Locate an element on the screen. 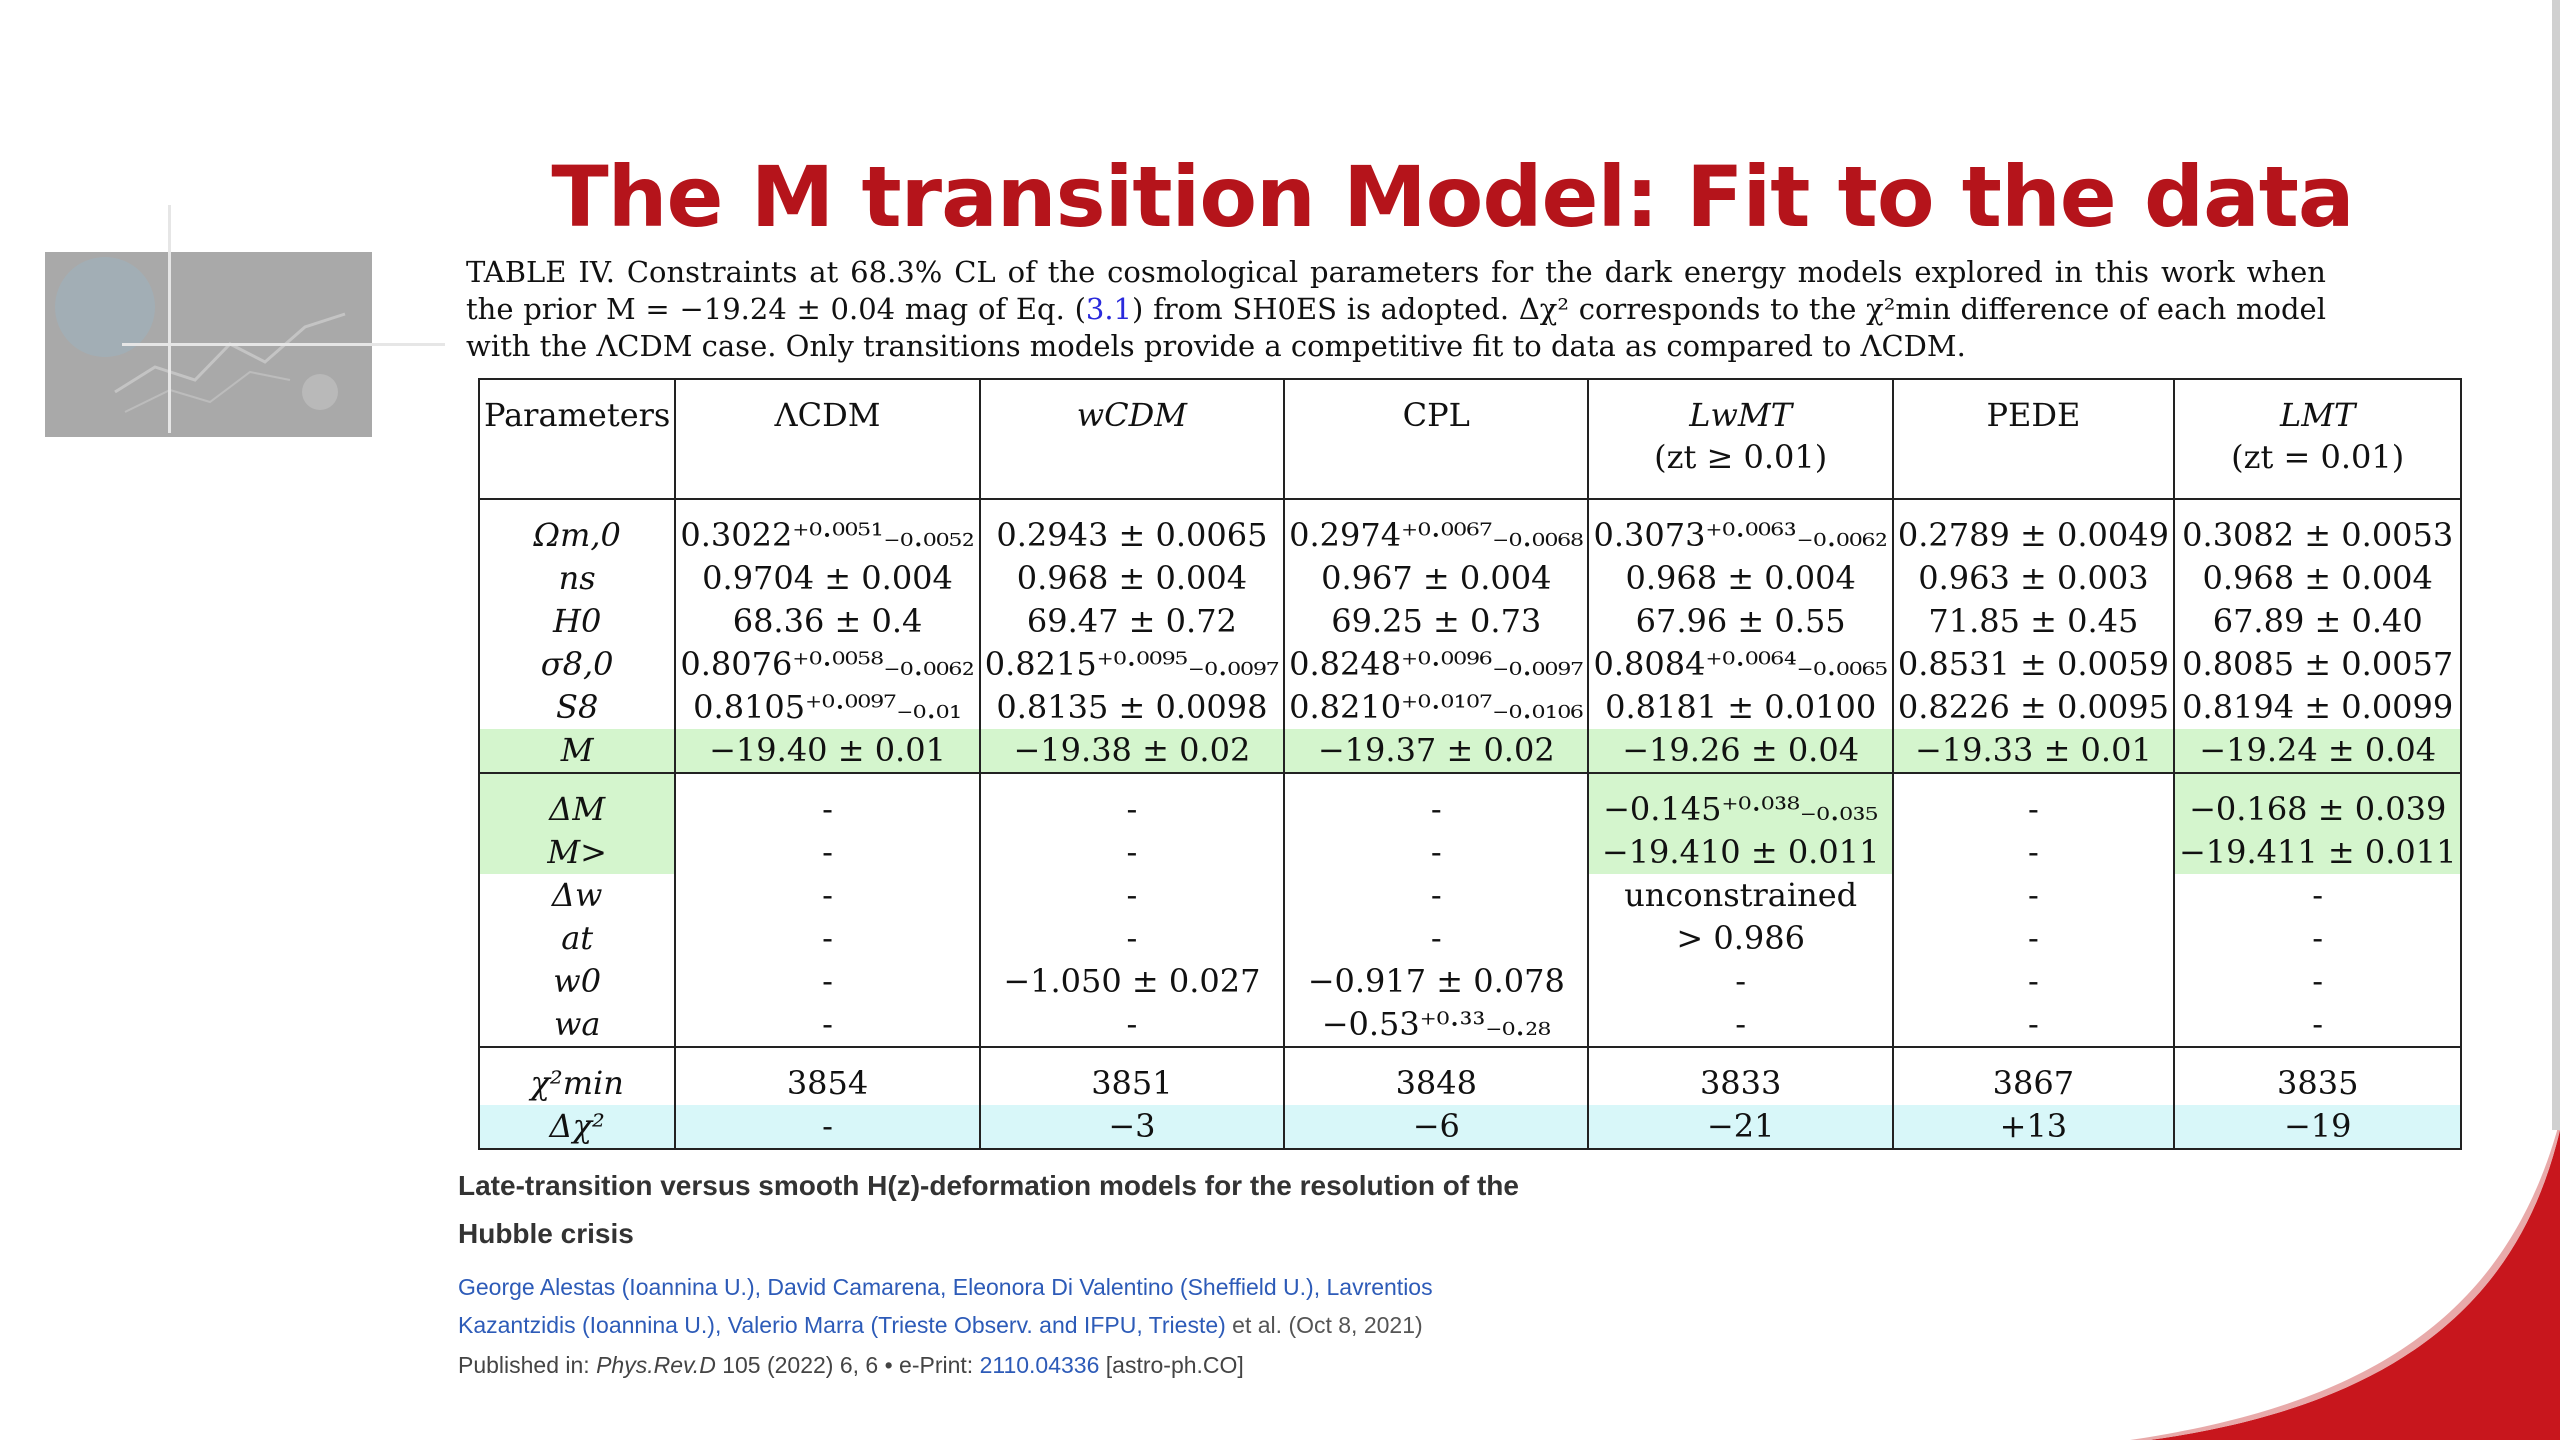 Image resolution: width=2560 pixels, height=1440 pixels. table-cell: 3851 is located at coordinates (1132, 1076).